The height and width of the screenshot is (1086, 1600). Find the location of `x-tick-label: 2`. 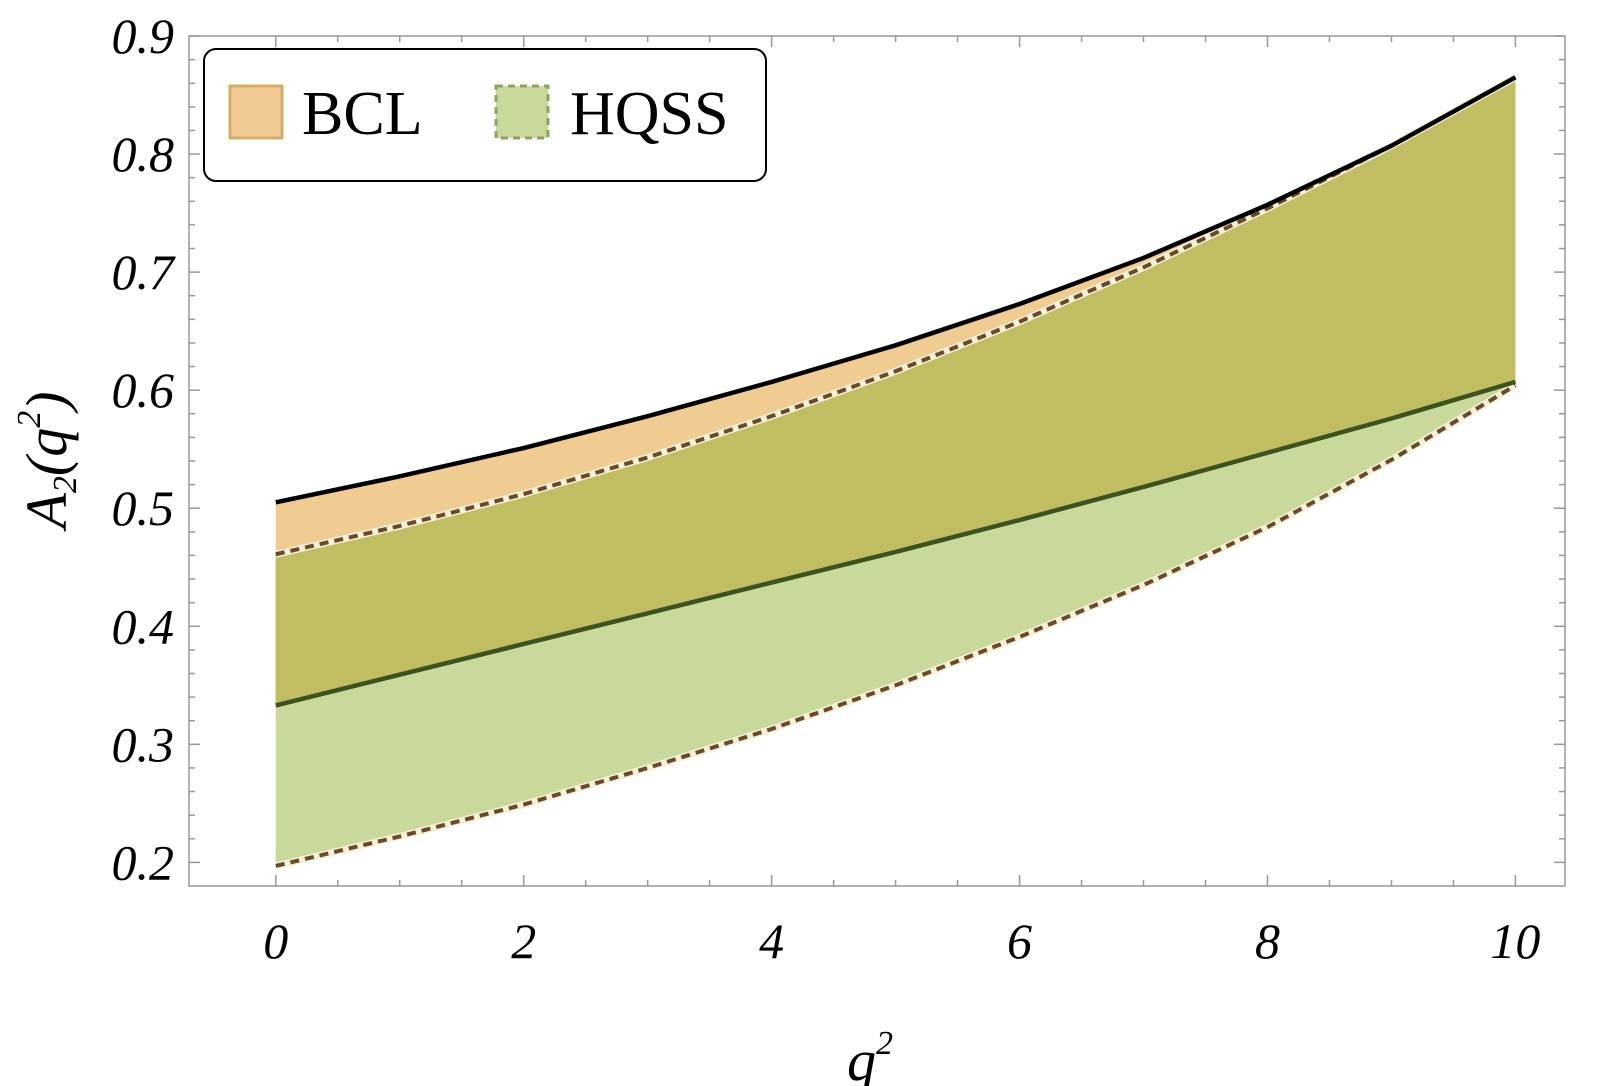

x-tick-label: 2 is located at coordinates (523, 941).